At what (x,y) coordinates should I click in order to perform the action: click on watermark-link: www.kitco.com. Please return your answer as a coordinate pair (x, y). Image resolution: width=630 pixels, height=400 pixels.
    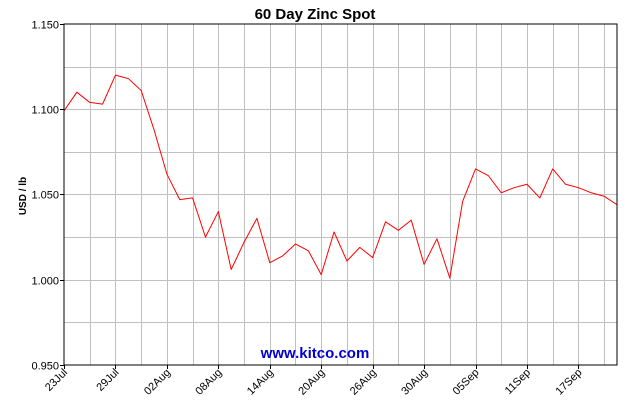
    Looking at the image, I should click on (315, 353).